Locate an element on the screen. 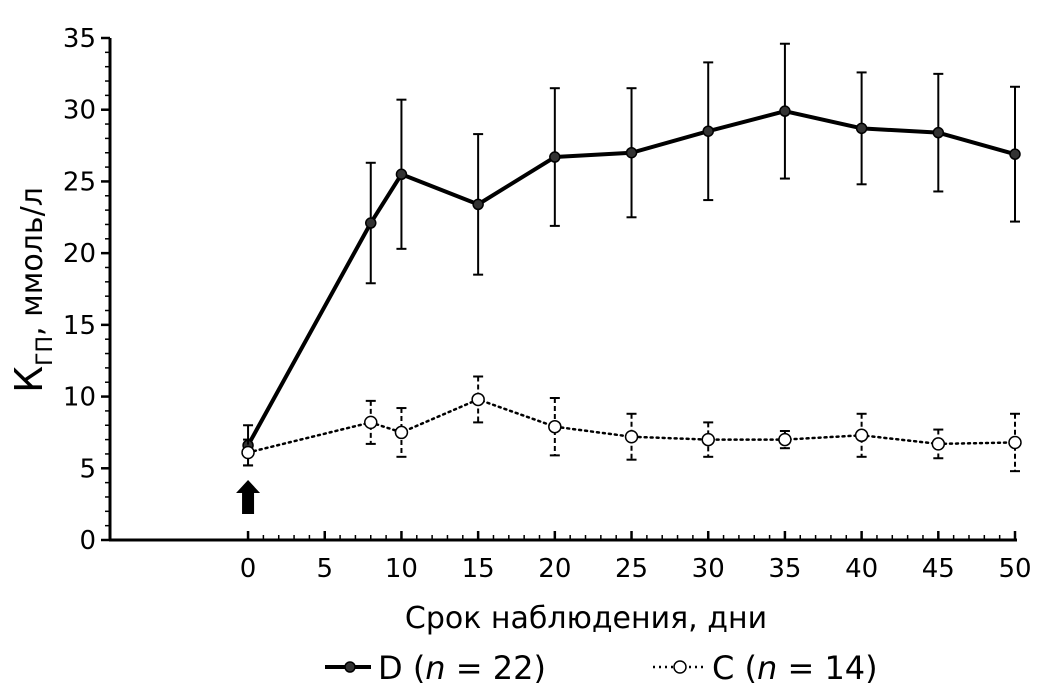  y-tick-label: 5 is located at coordinates (87, 469).